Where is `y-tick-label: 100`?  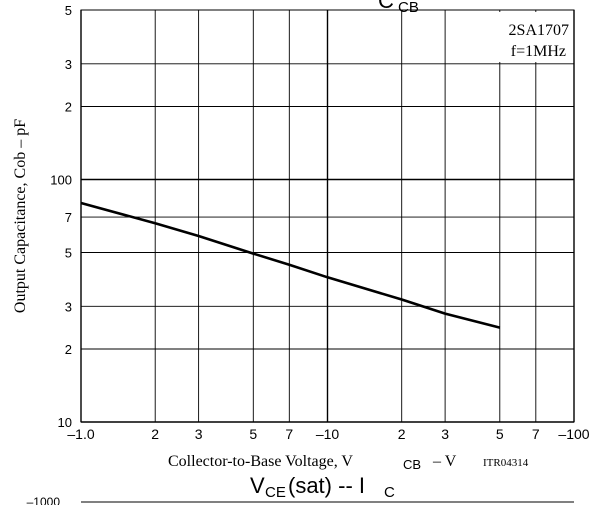 y-tick-label: 100 is located at coordinates (61, 180).